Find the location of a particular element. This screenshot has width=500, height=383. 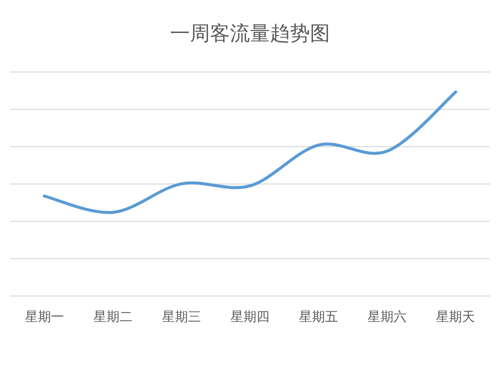

x-tick-label: 星期六 is located at coordinates (387, 317).